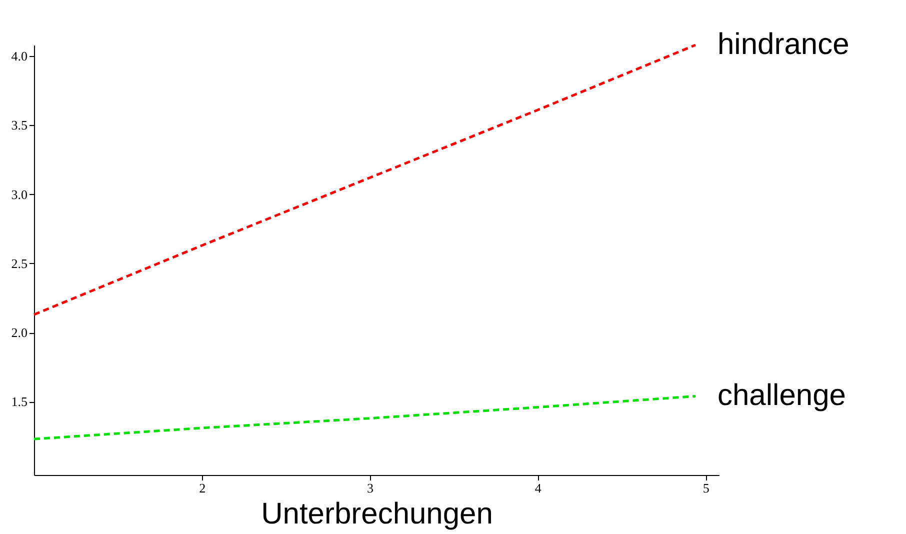  What do you see at coordinates (19, 56) in the screenshot?
I see `y-tick-label: 4.0` at bounding box center [19, 56].